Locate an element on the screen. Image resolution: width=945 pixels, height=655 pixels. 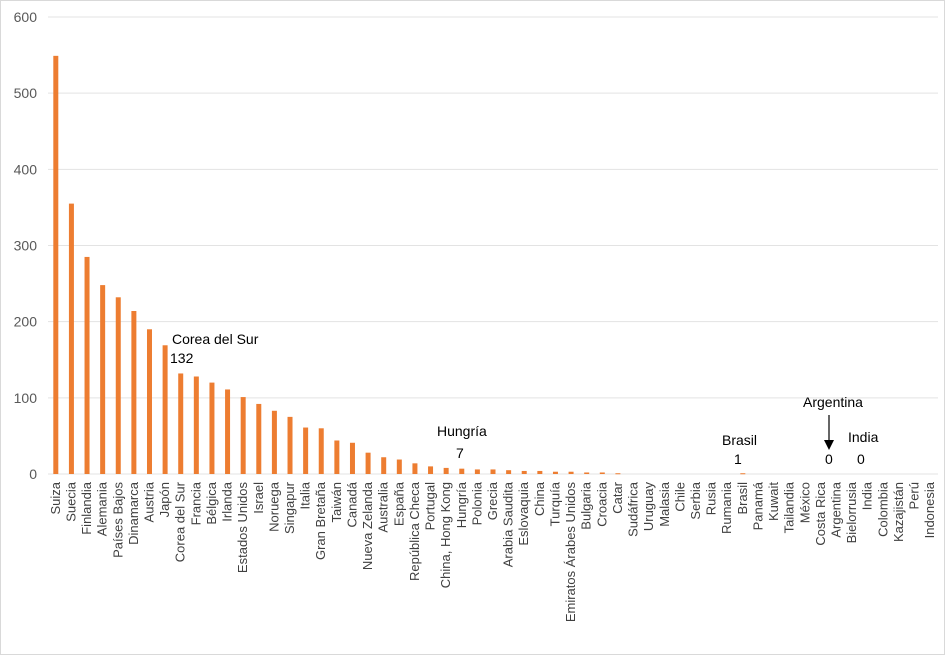
annotation-hungria: Hungría 7 is located at coordinates (462, 442).